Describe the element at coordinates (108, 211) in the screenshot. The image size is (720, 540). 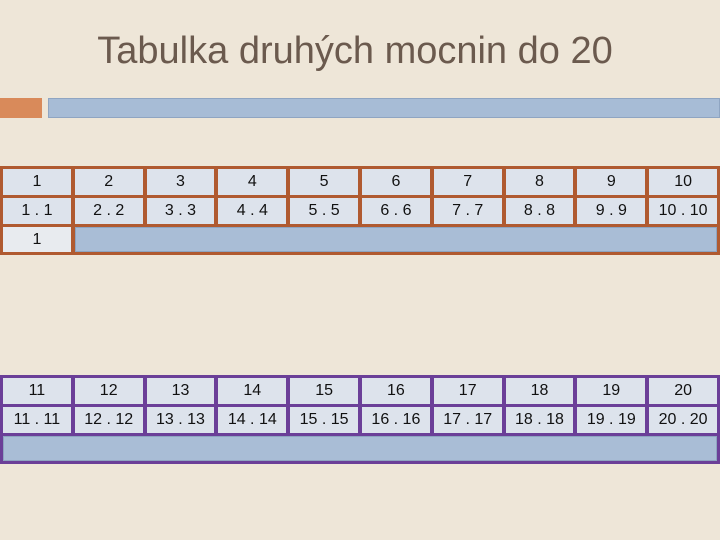
I see `table-cell: 2 . 2` at that location.